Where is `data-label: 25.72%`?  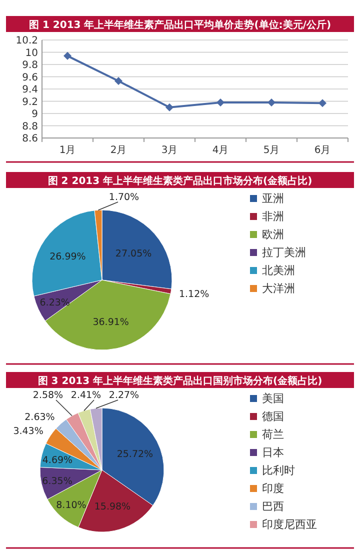
data-label: 25.72% is located at coordinates (135, 454).